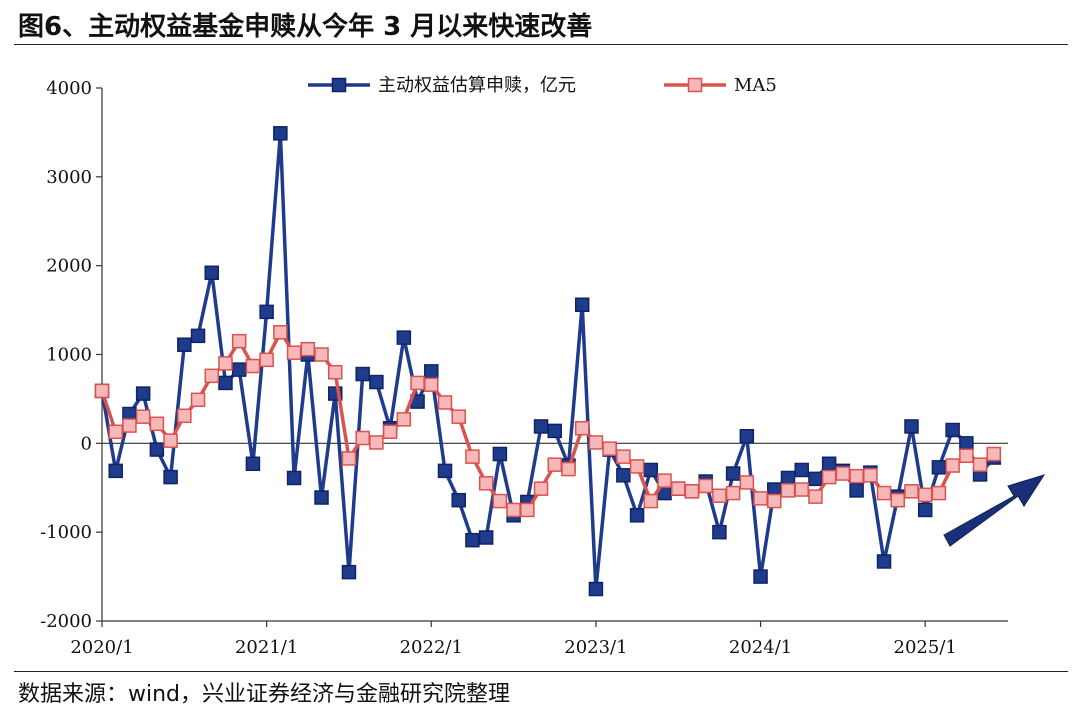 Image resolution: width=1080 pixels, height=712 pixels. I want to click on y-tick-label: 2000, so click(69, 266).